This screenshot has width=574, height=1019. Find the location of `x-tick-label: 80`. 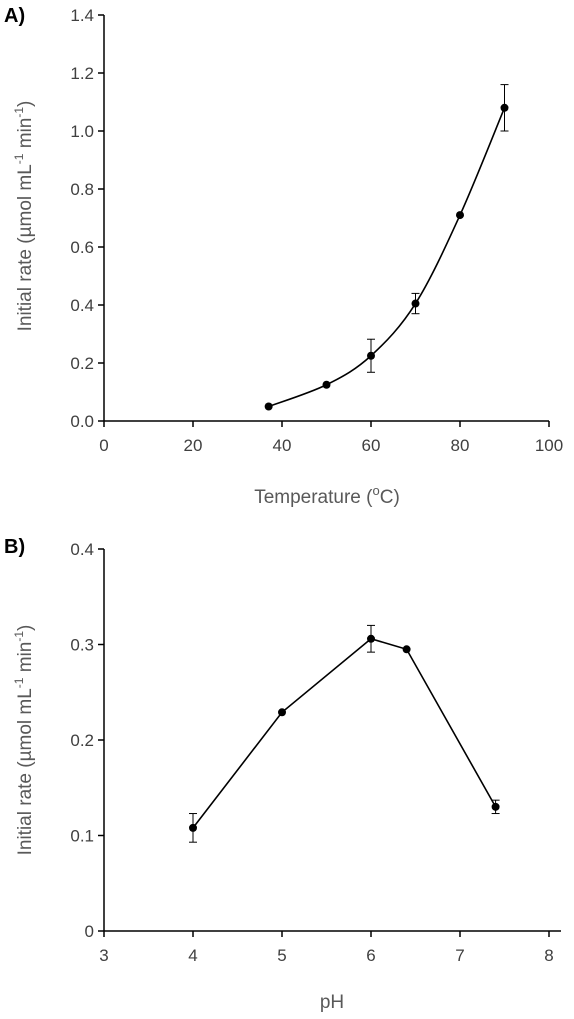

x-tick-label: 80 is located at coordinates (460, 445).